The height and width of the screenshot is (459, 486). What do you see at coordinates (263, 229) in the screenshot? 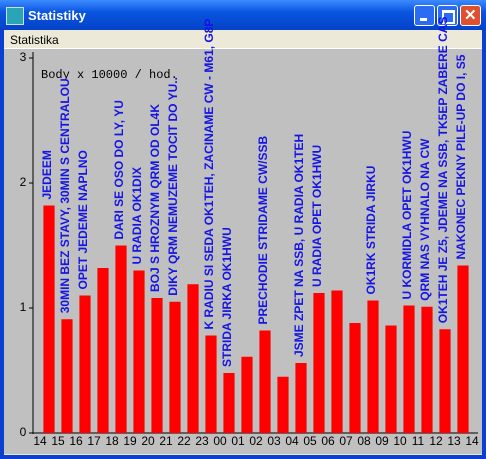
I see `annotation: PRECHODIE STRIDAME CW/SSB` at bounding box center [263, 229].